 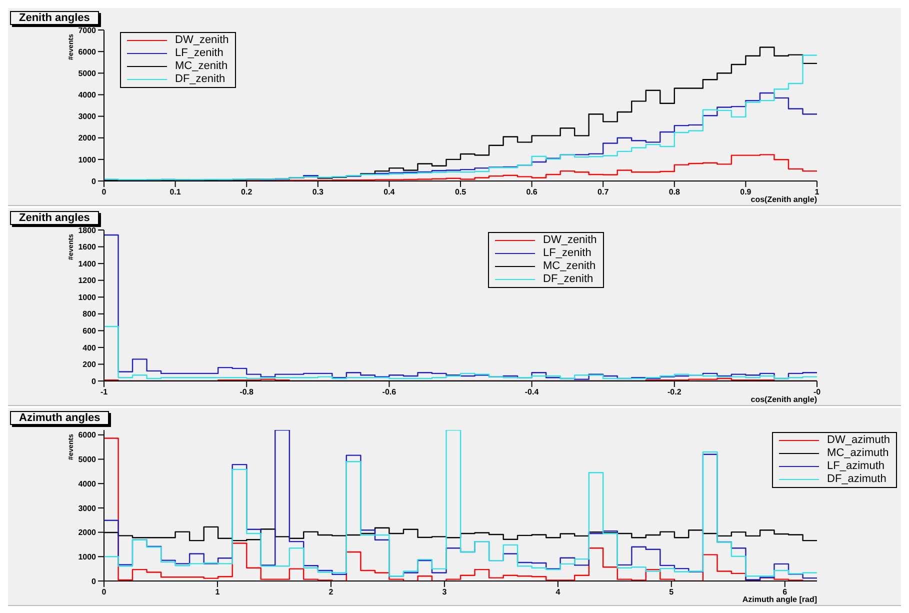 I want to click on chart-title: Azimuth angles, so click(x=60, y=418).